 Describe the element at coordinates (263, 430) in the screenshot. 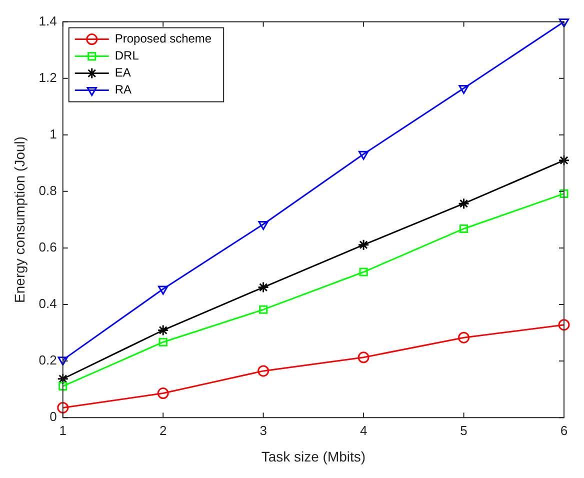

I see `x-tick-label: 3` at that location.